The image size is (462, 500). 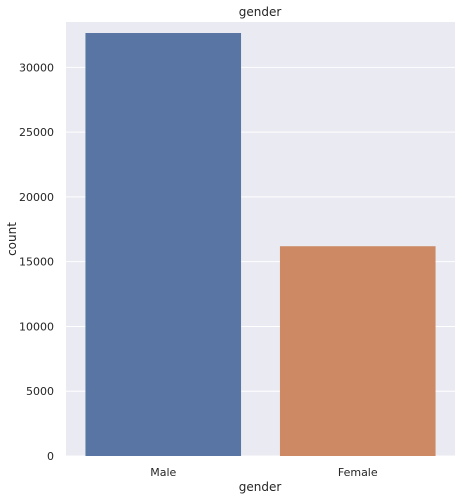 I want to click on bar-female, so click(x=357, y=351).